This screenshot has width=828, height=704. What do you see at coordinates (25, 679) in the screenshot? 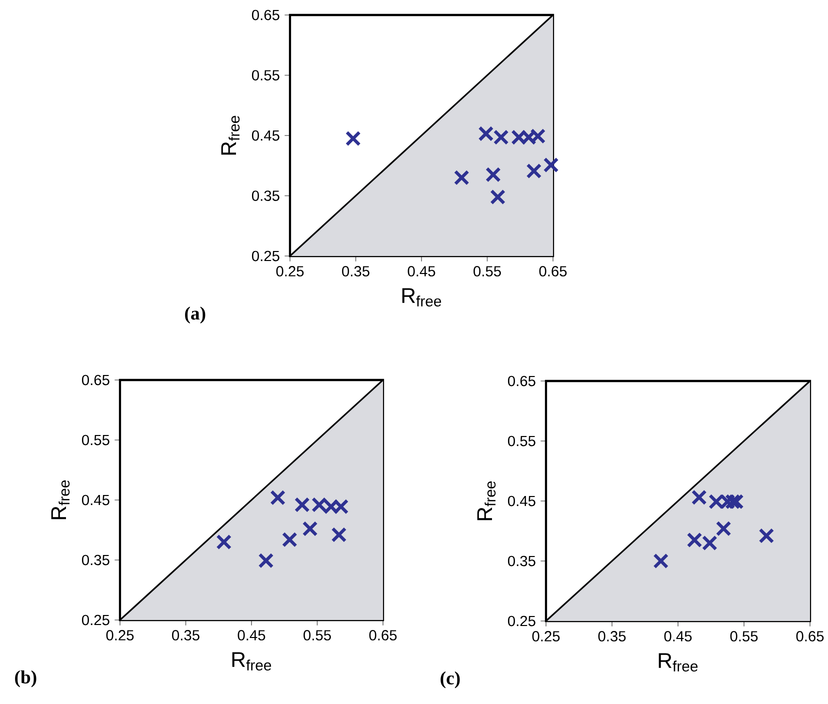
I see `text: (b)` at bounding box center [25, 679].